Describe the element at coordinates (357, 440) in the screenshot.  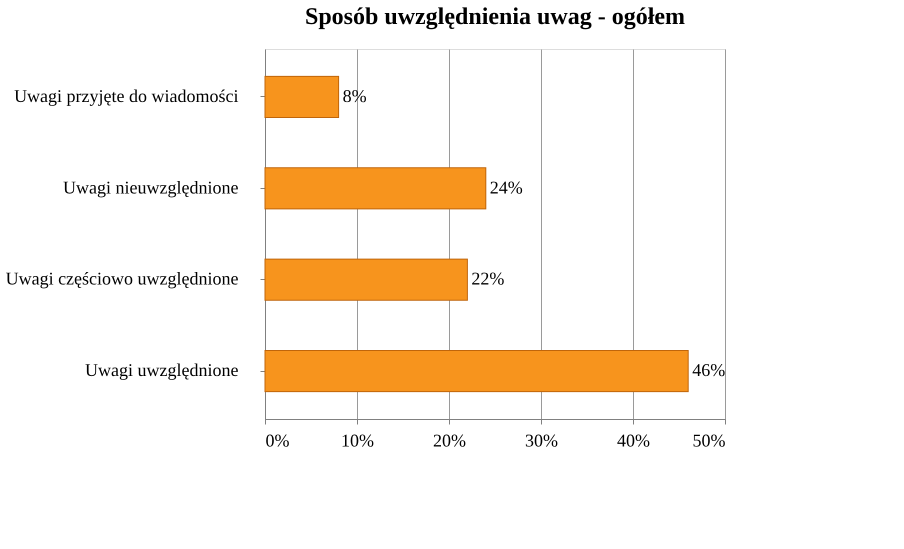
I see `x-tick-label: 10%` at that location.